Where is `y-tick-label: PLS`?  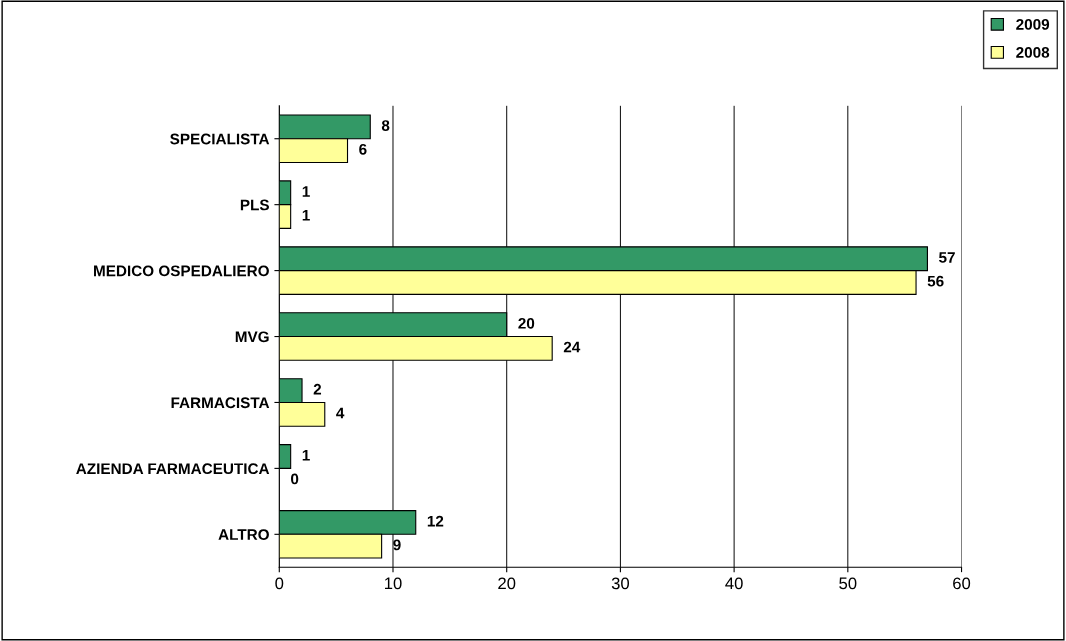
y-tick-label: PLS is located at coordinates (254, 205).